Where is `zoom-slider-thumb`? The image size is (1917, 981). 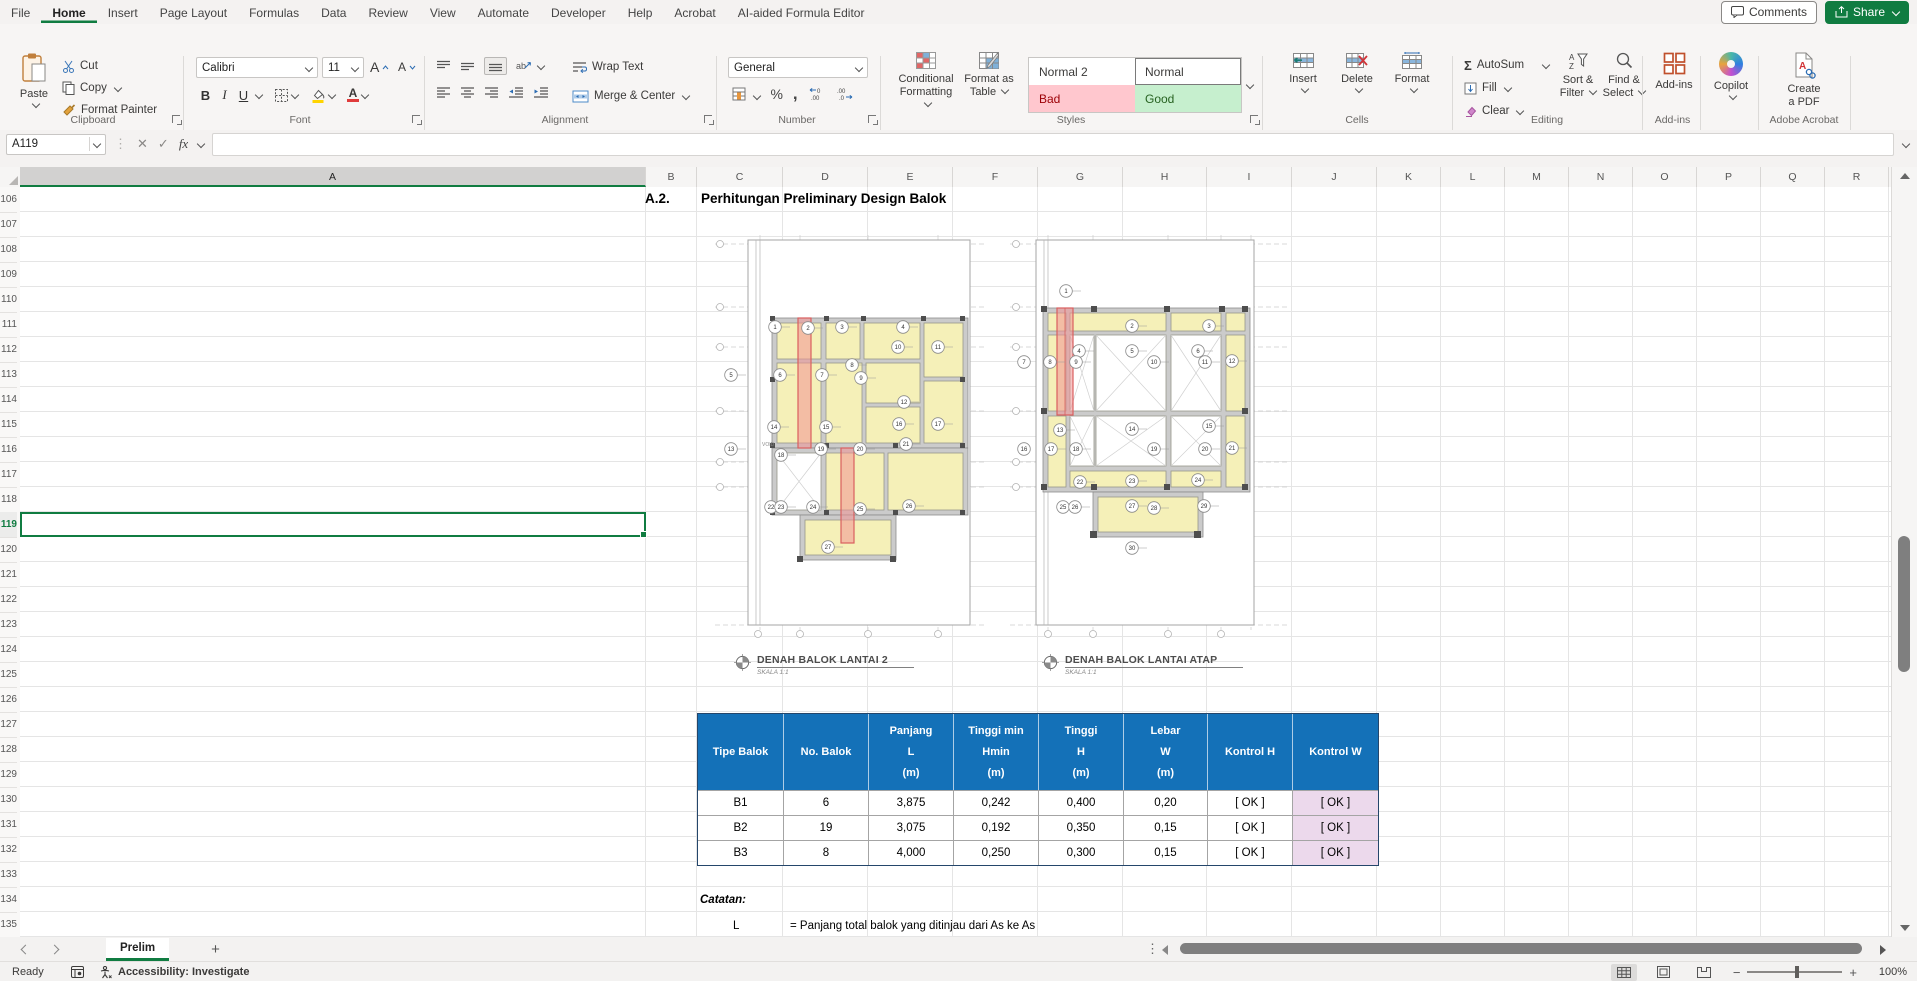 zoom-slider-thumb is located at coordinates (1797, 972).